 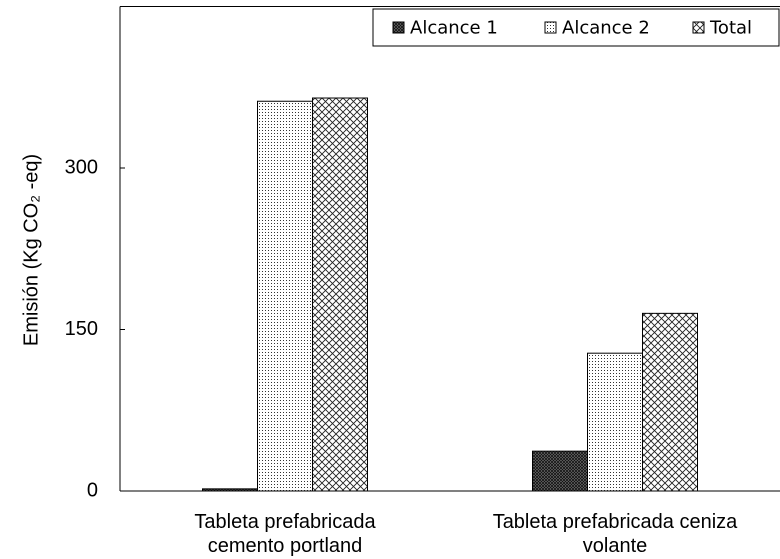 I want to click on legend-label: Alcance 1, so click(x=454, y=28).